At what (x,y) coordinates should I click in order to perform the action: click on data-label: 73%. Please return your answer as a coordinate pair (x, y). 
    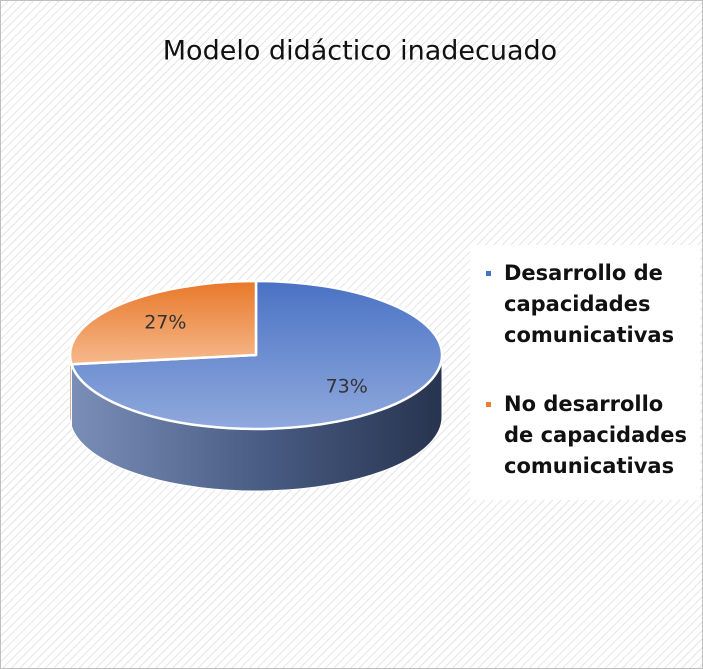
    Looking at the image, I should click on (347, 386).